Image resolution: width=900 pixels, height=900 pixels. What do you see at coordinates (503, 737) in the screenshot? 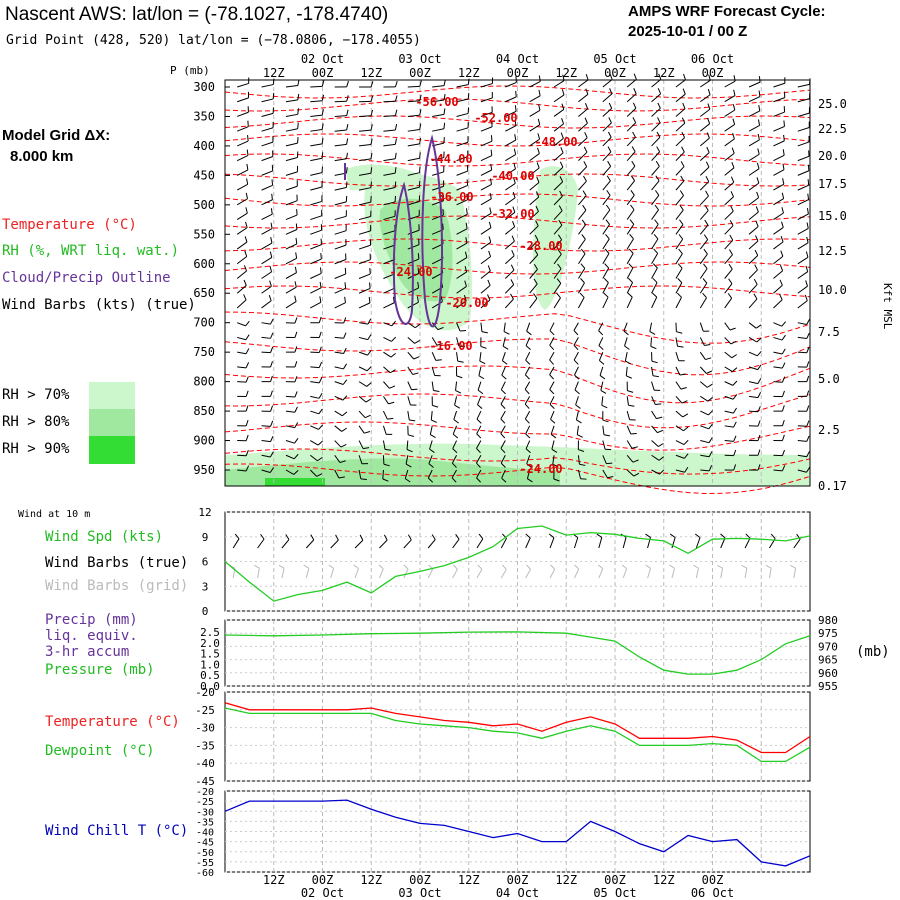
I see `temperature-dewpoint-panel: -20 -25 -30 -35 -40 -45` at bounding box center [503, 737].